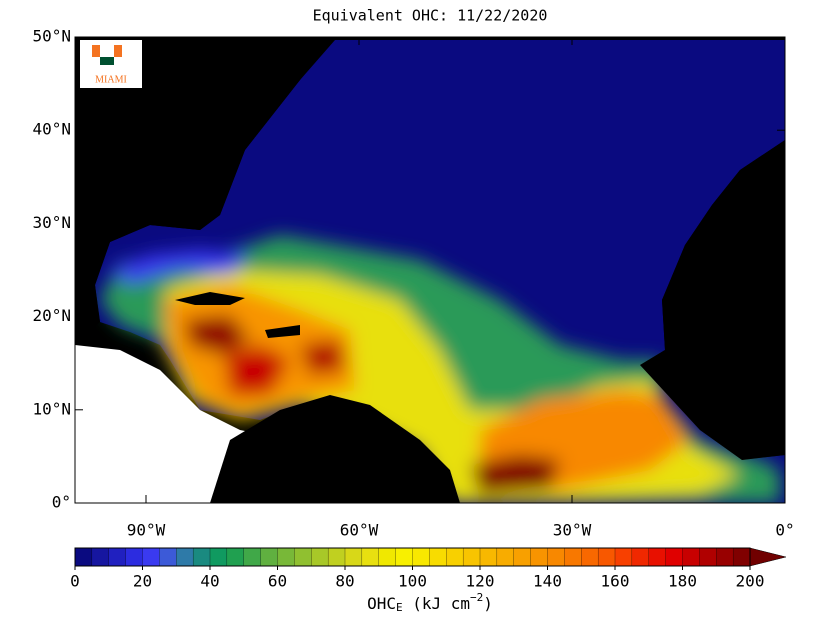 The image size is (824, 621). Describe the element at coordinates (412, 581) in the screenshot. I see `colorbar-tick-label: 100` at that location.